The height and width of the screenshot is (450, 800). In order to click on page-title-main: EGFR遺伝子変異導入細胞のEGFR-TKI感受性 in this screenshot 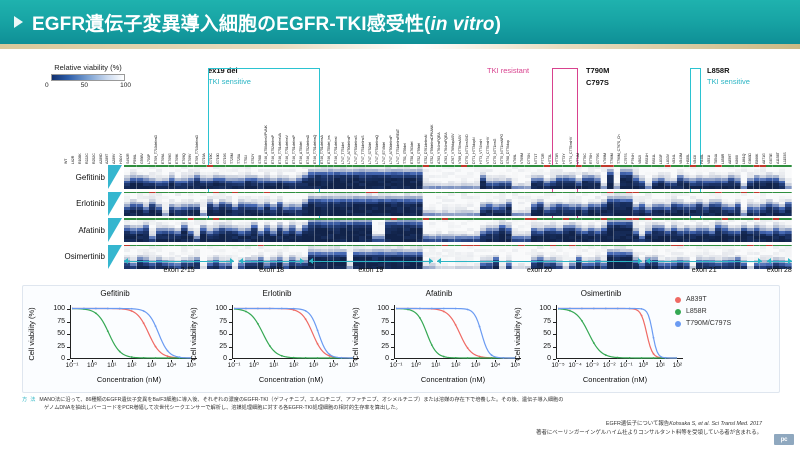, I will do `click(228, 24)`.